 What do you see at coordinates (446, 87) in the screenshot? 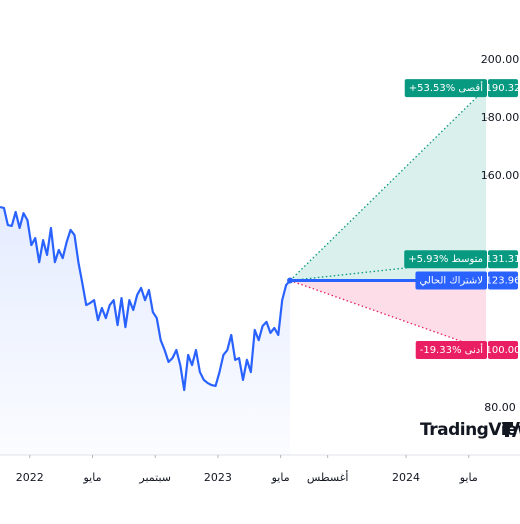
I see `badge-label: +53.53% أقصى` at bounding box center [446, 87].